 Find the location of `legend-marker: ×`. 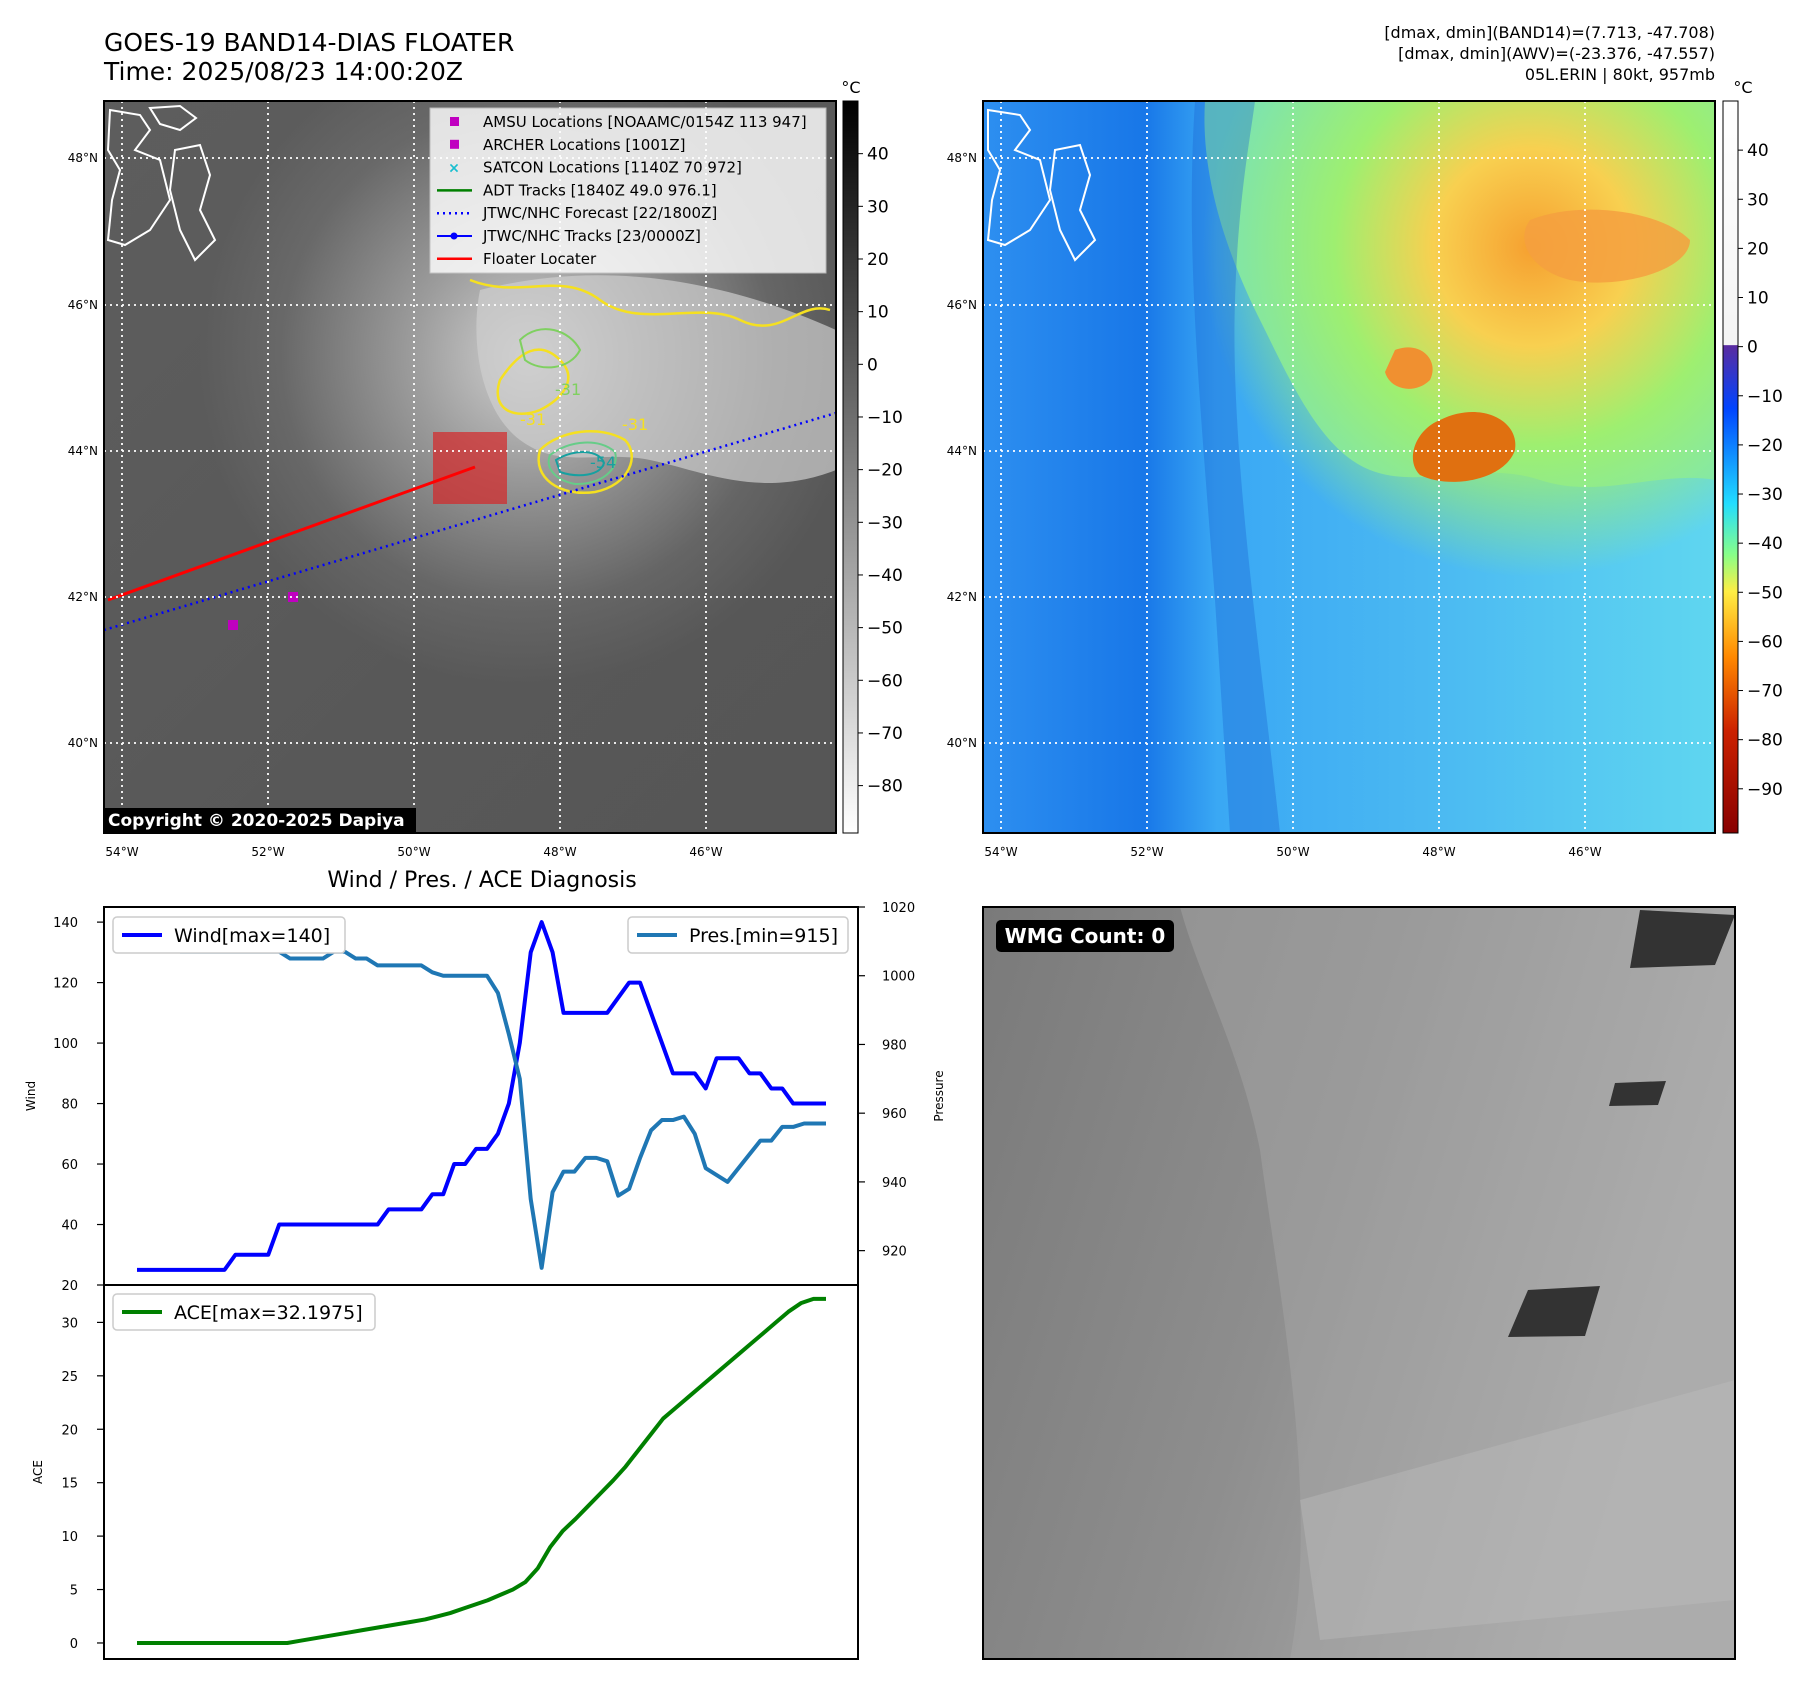

legend-marker: × is located at coordinates (454, 169).